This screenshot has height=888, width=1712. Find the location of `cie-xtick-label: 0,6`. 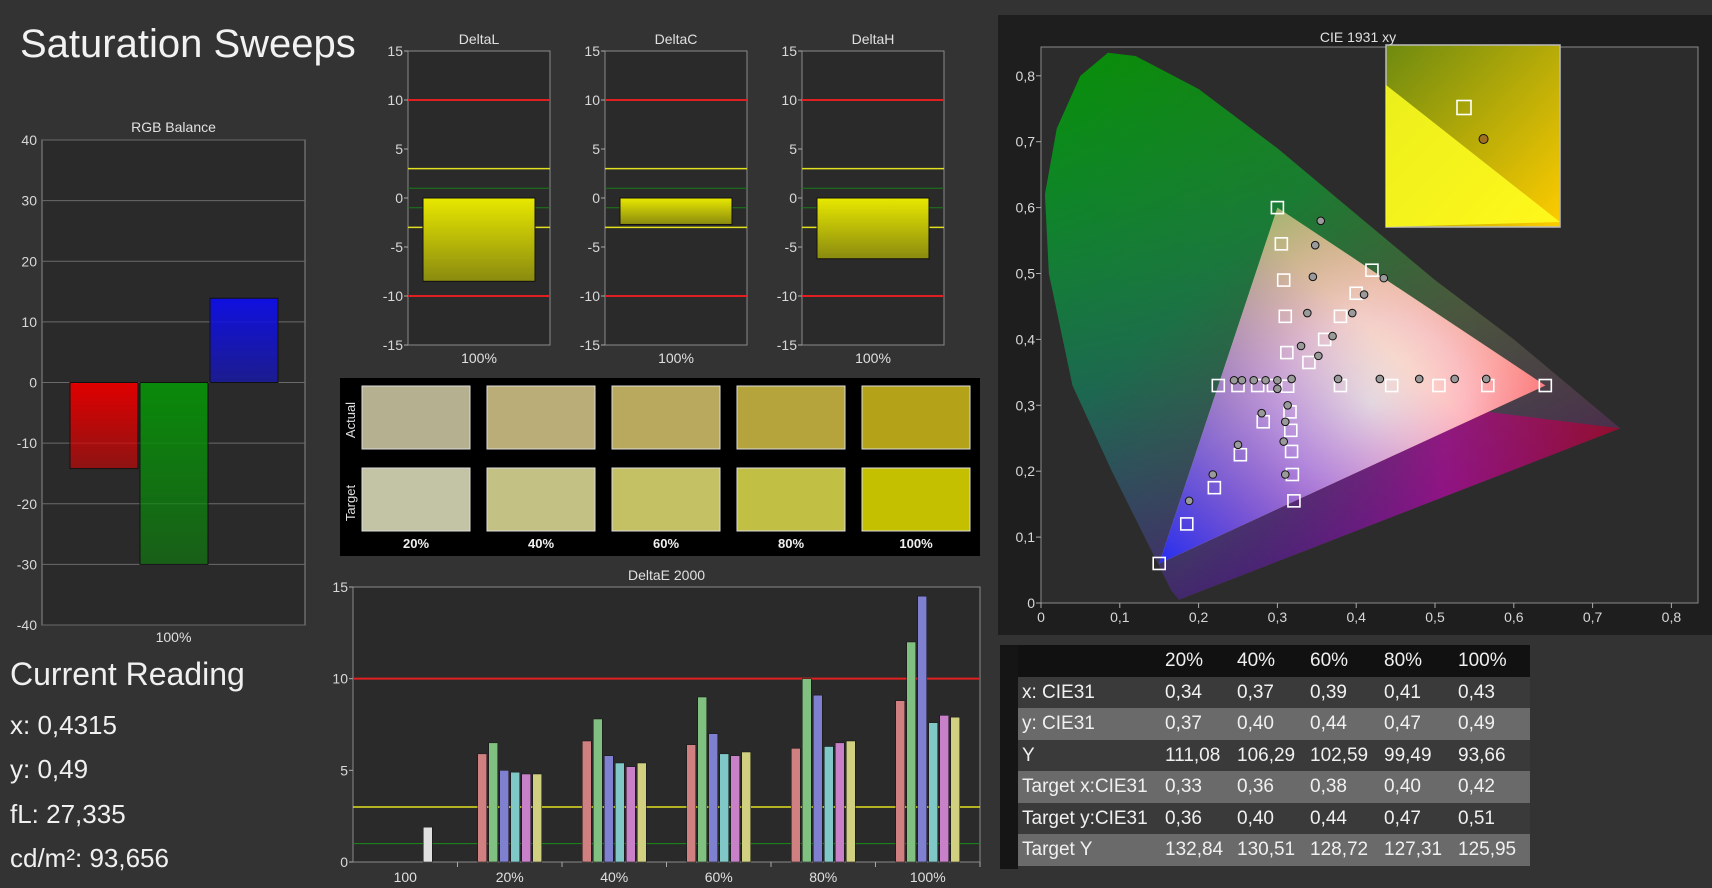

cie-xtick-label: 0,6 is located at coordinates (1514, 617).